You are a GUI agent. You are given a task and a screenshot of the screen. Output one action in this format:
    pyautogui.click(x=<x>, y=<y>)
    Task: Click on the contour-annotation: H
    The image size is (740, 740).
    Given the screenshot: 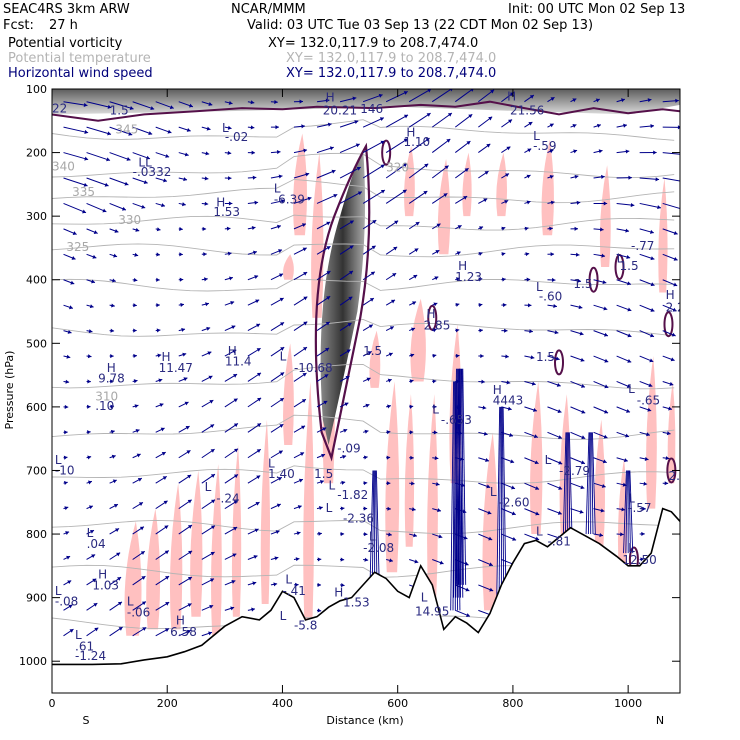 What is the action you would take?
    pyautogui.click(x=338, y=592)
    